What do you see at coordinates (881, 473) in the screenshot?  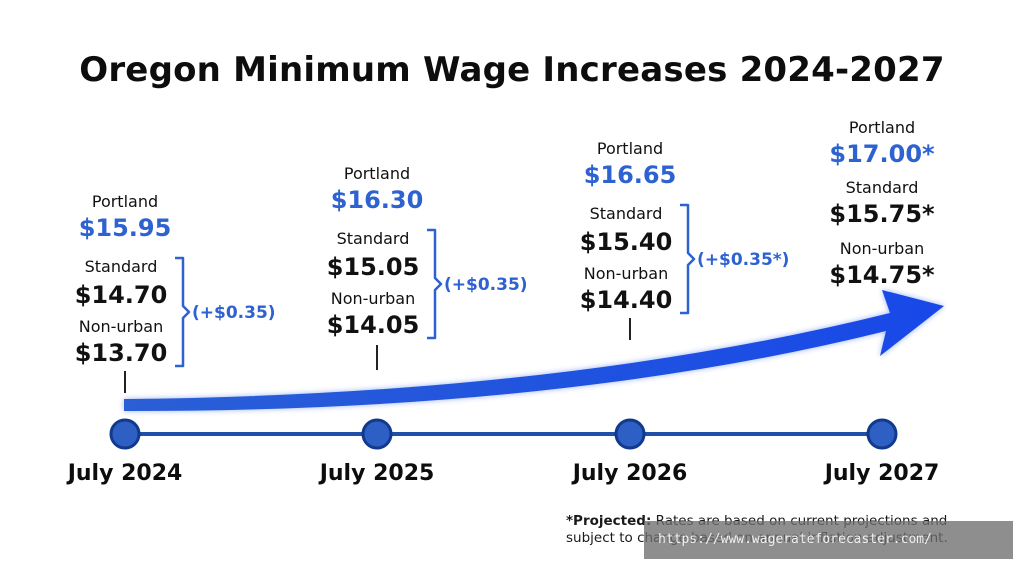 I see `date-tick-label: July 2027` at bounding box center [881, 473].